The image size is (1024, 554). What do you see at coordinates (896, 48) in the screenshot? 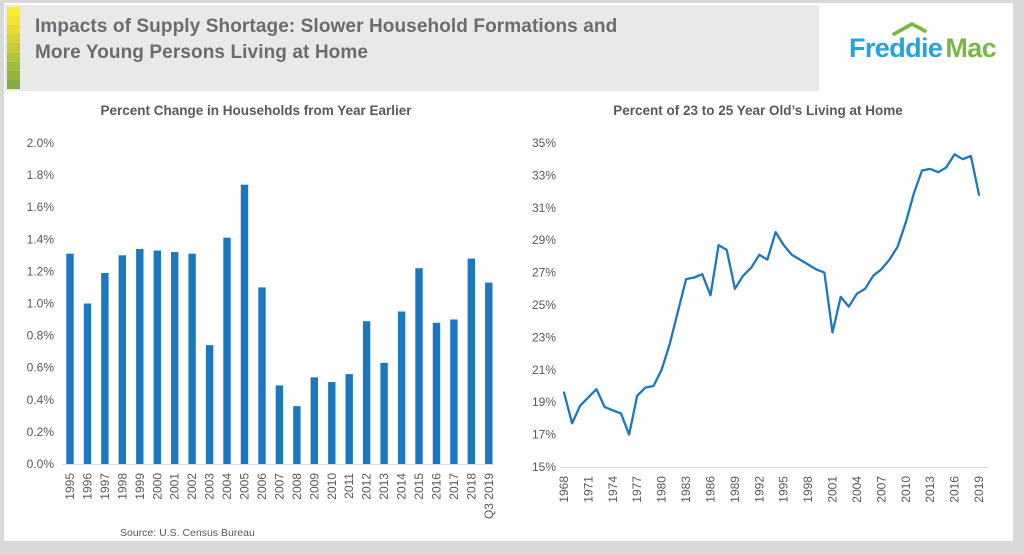
I see `logo-freddie-text: Freddie` at bounding box center [896, 48].